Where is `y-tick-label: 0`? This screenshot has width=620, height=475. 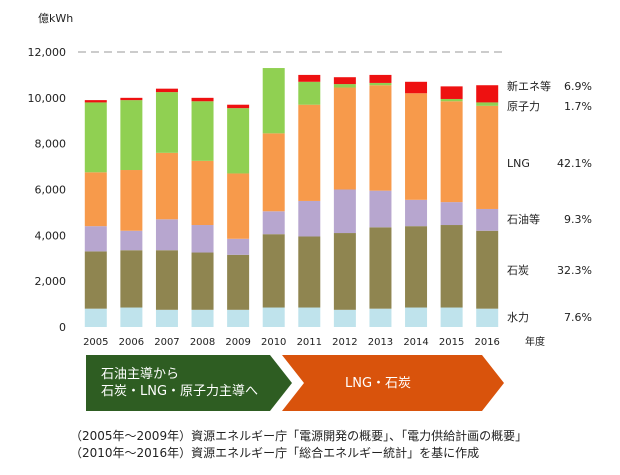 y-tick-label: 0 is located at coordinates (62, 327).